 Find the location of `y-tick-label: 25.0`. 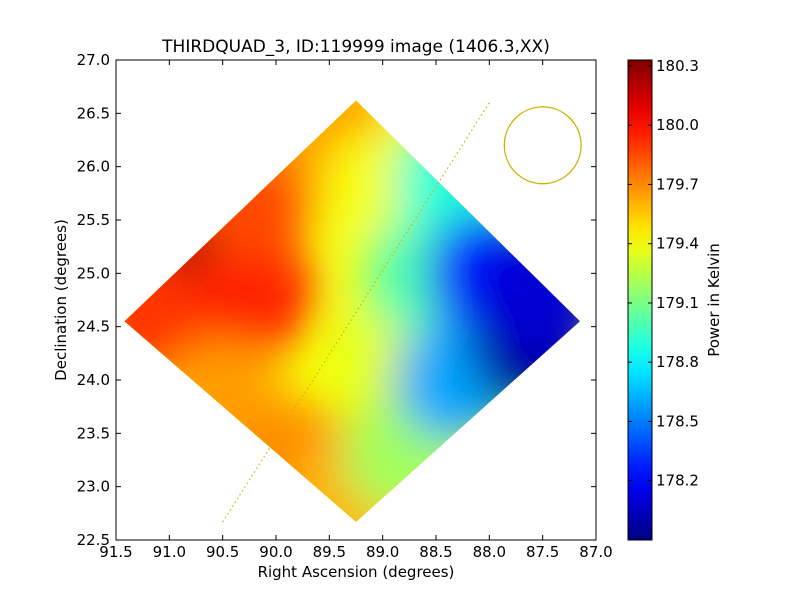

y-tick-label: 25.0 is located at coordinates (93, 273).